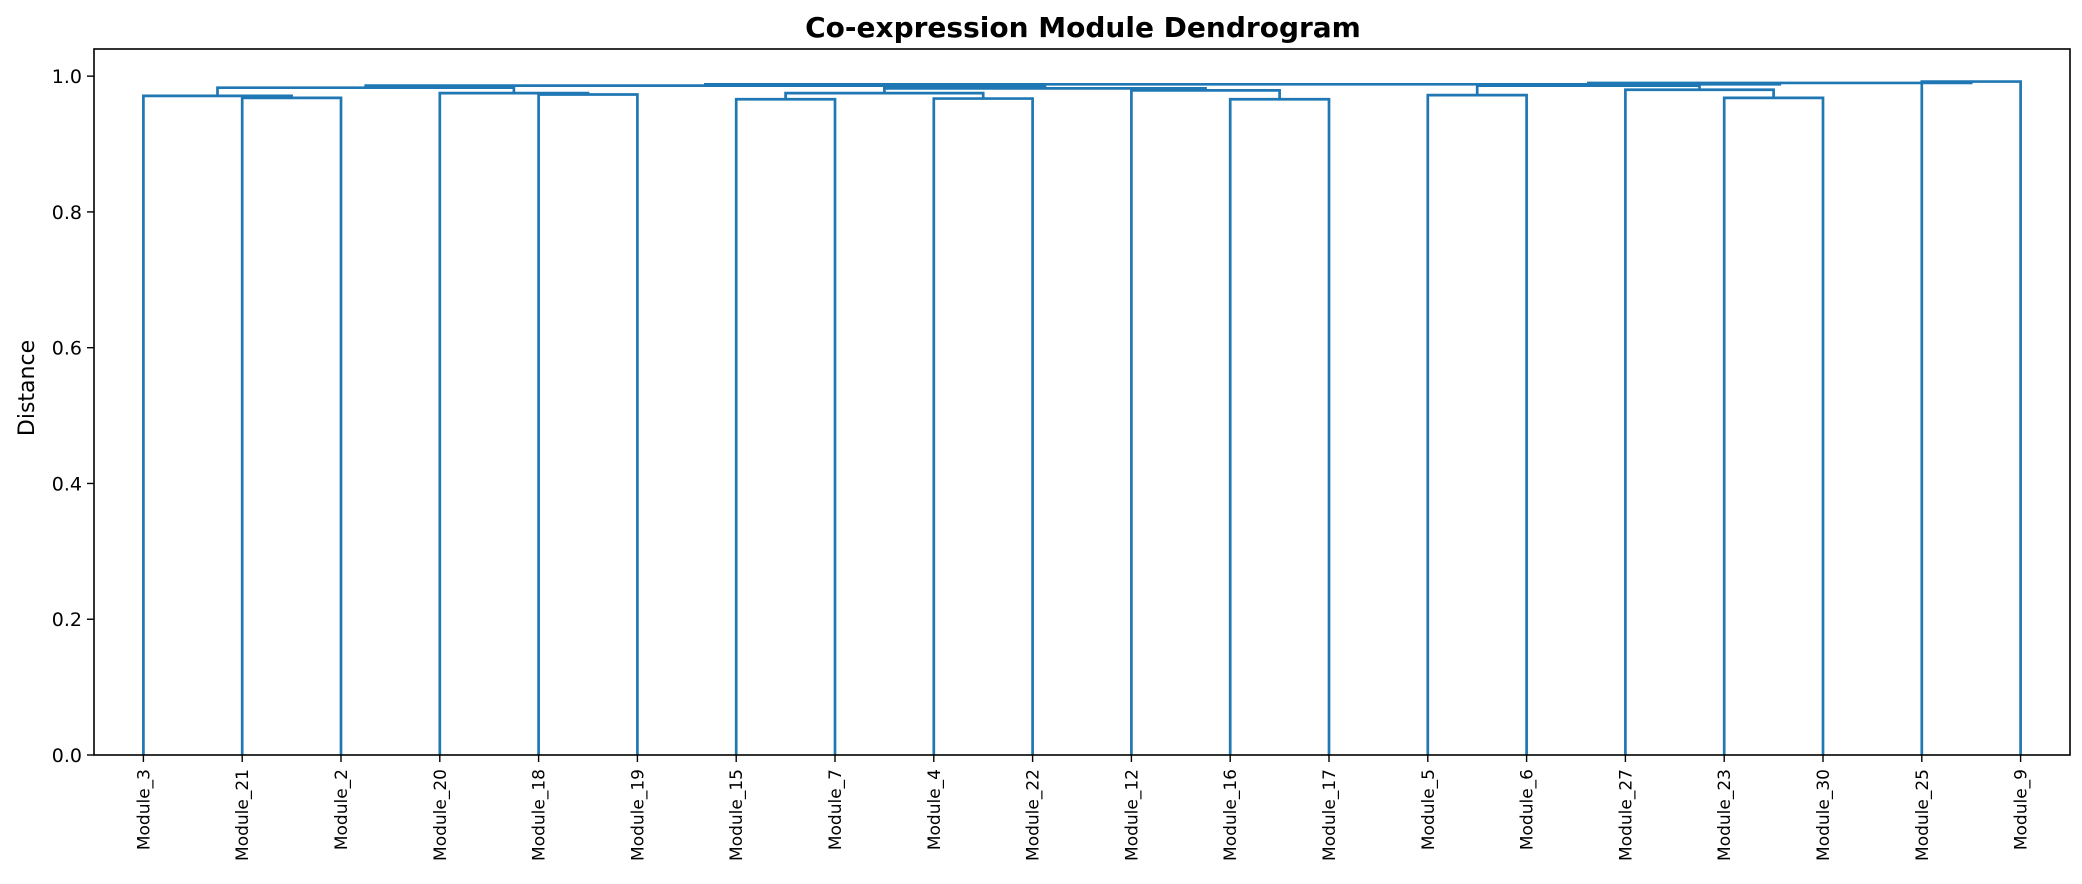  I want to click on leaf-label: Module_27, so click(1626, 815).